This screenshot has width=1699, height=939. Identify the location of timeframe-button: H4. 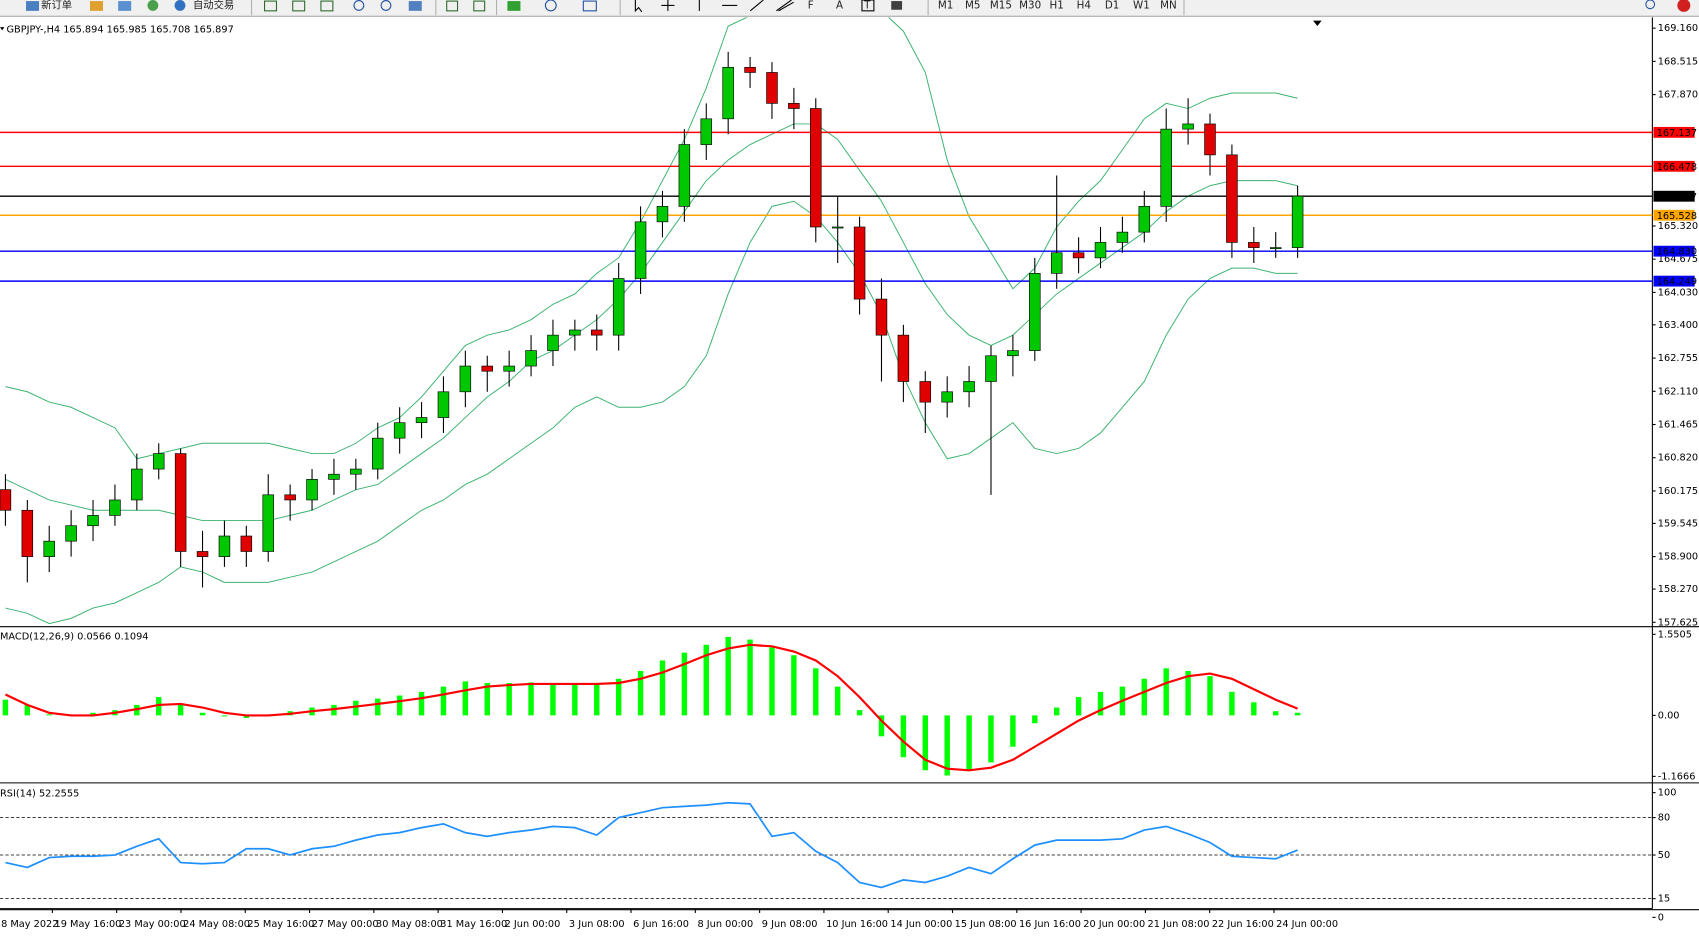
(1084, 5).